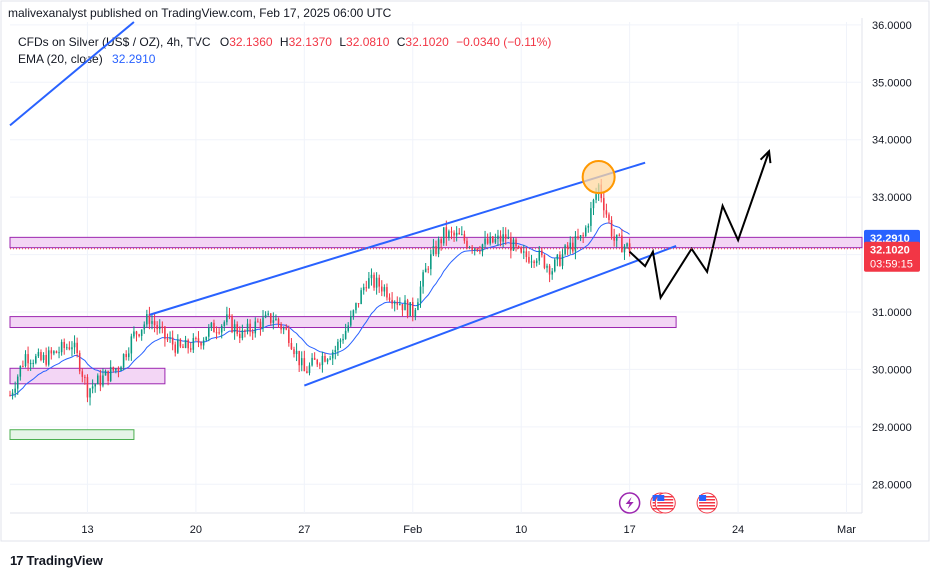  Describe the element at coordinates (343, 322) in the screenshot. I see `support-zone` at that location.